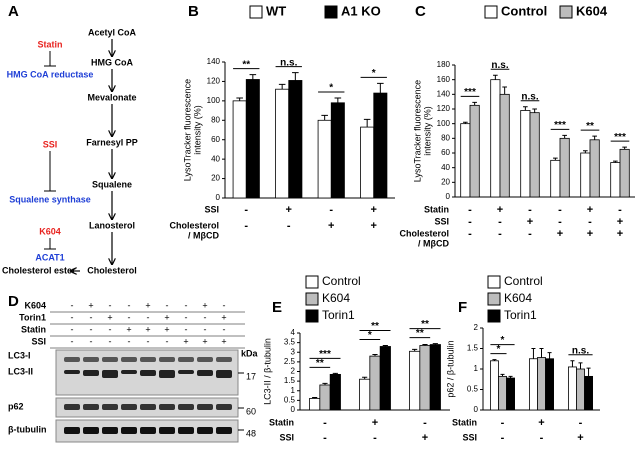  I want to click on pathway-node: Acetyl CoA, so click(112, 32).